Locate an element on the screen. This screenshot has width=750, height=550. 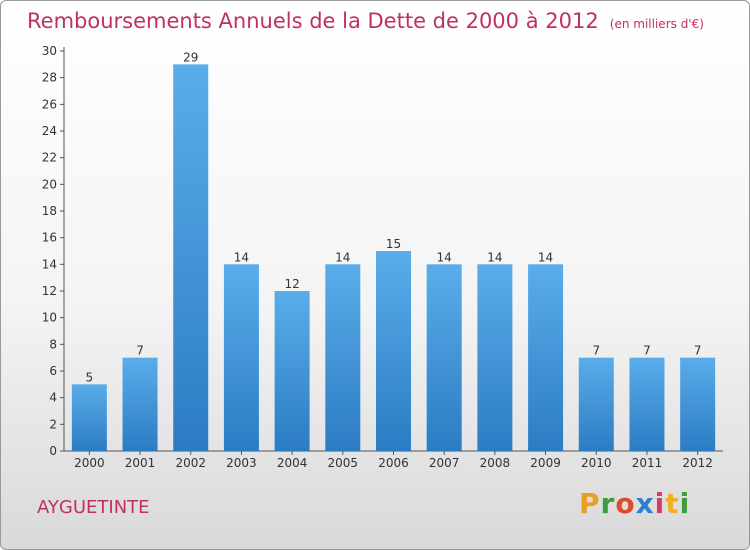
proxiti-logo: Proxiti is located at coordinates (634, 503).